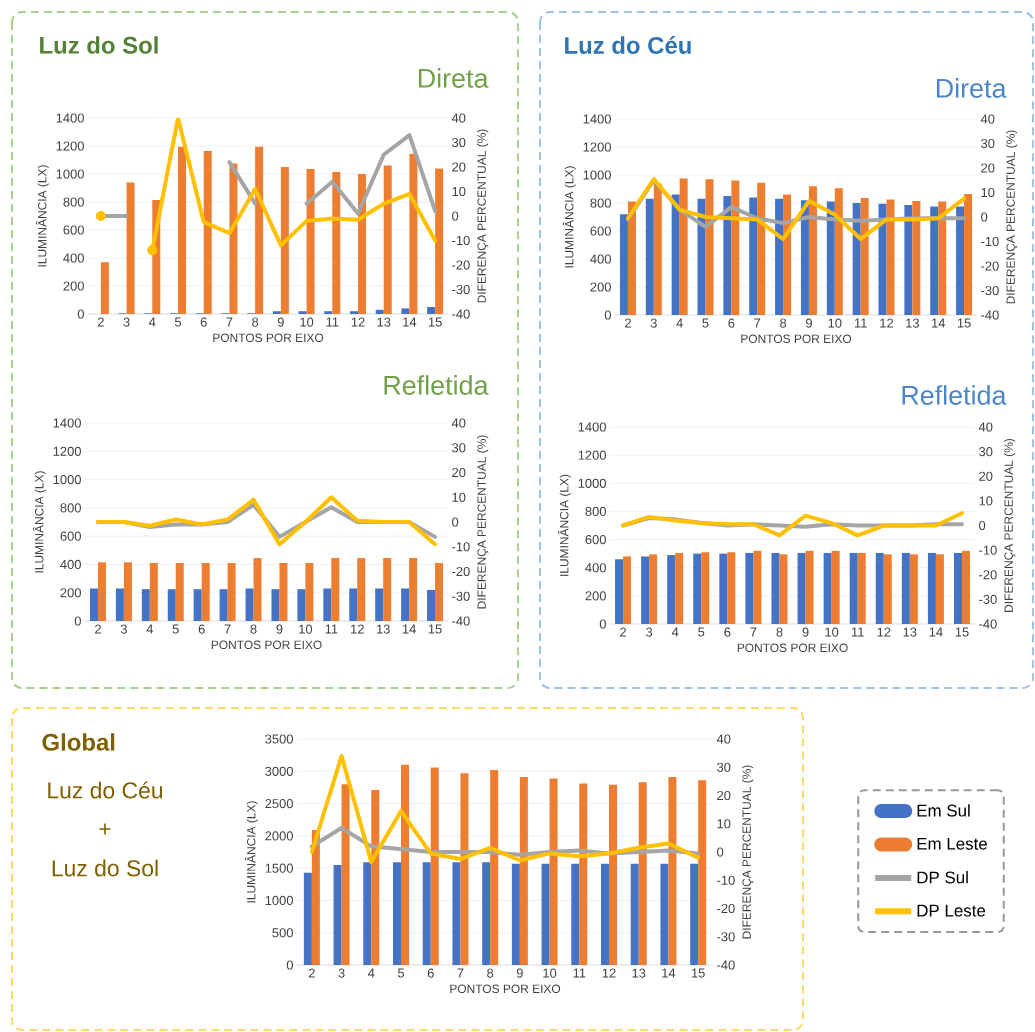 This screenshot has width=1035, height=1032. Describe the element at coordinates (887, 323) in the screenshot. I see `x-tick-label: 12` at that location.